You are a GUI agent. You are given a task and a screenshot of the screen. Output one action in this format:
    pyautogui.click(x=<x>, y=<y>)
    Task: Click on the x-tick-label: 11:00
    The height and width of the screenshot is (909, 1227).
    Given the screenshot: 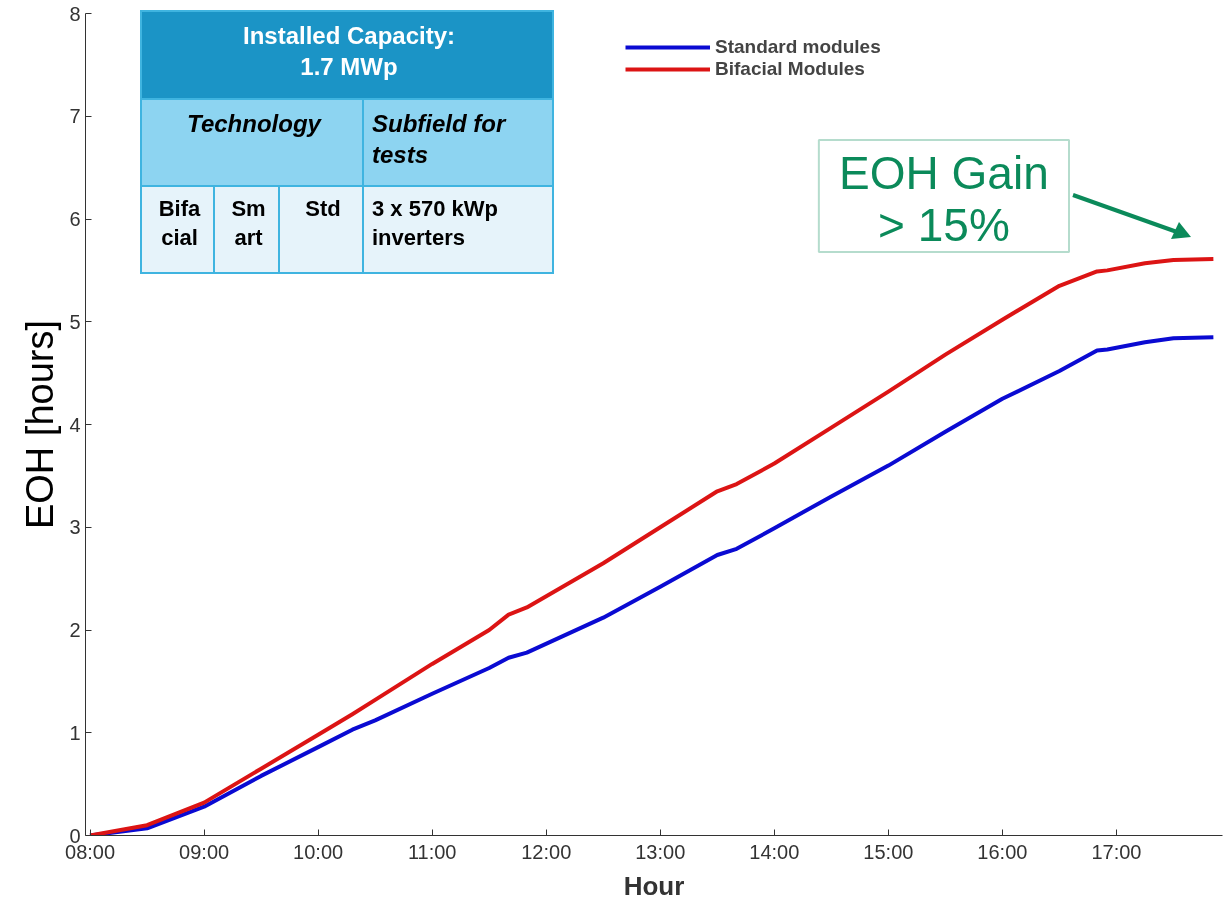 What is the action you would take?
    pyautogui.click(x=432, y=851)
    